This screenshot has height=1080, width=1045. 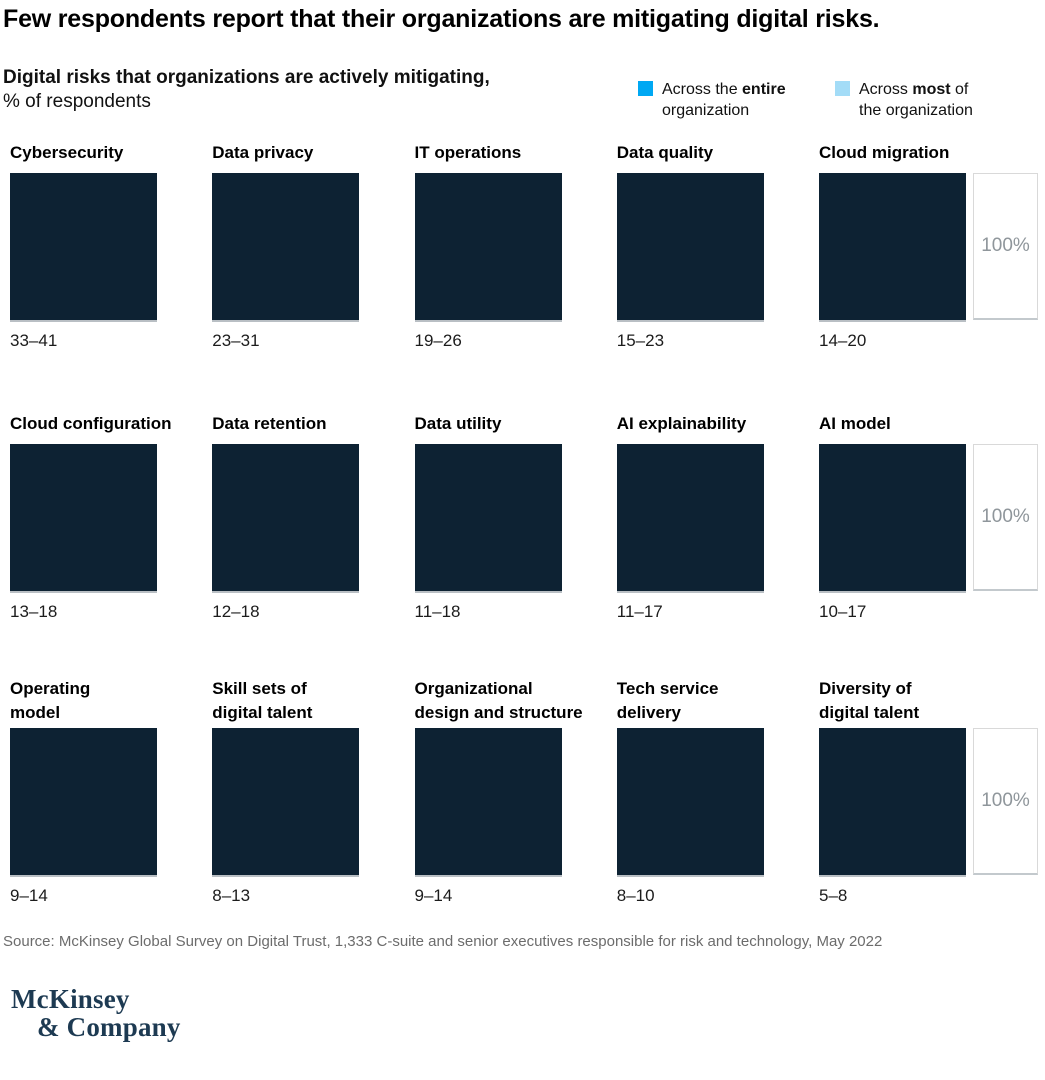 I want to click on risk-cell-data-retention: Data retention 12–18, so click(x=286, y=518).